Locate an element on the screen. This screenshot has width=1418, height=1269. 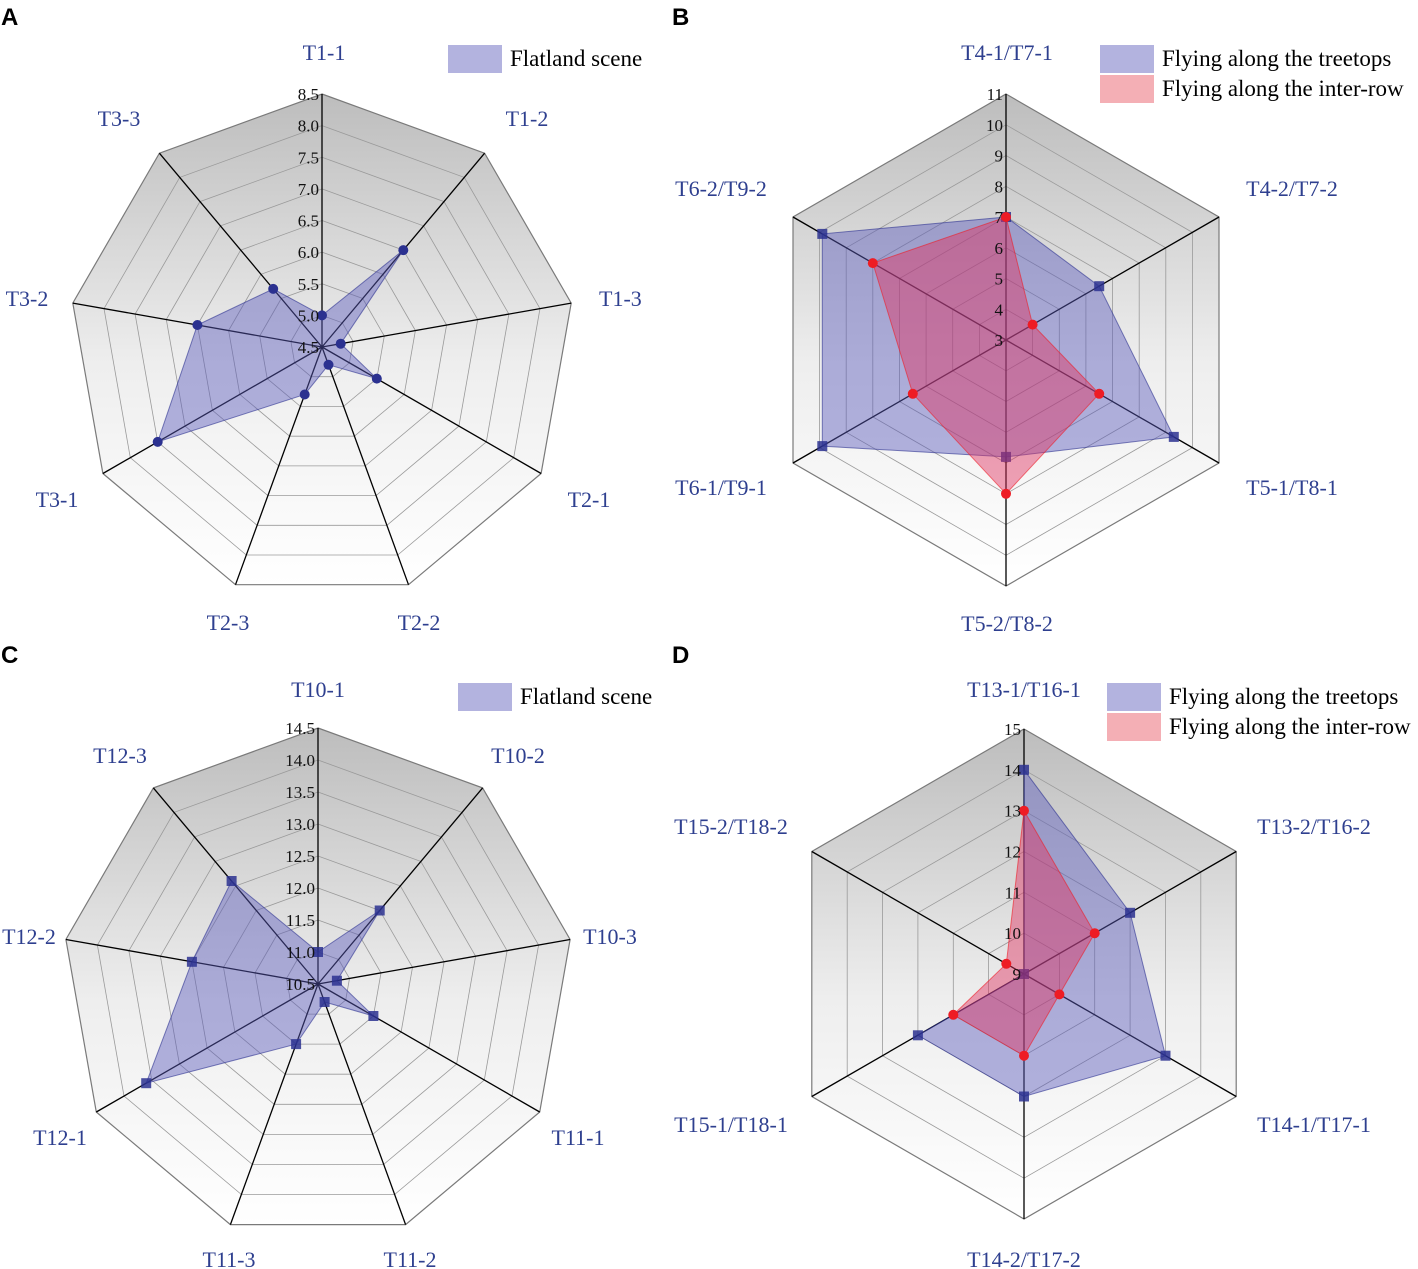
tick-label: 14.0 is located at coordinates (300, 760).